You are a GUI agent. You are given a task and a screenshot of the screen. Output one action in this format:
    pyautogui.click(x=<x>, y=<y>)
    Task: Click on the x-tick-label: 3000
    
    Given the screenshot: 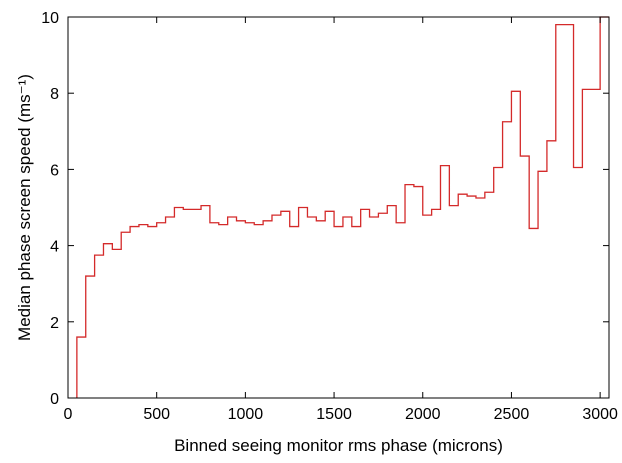 What is the action you would take?
    pyautogui.click(x=600, y=414)
    